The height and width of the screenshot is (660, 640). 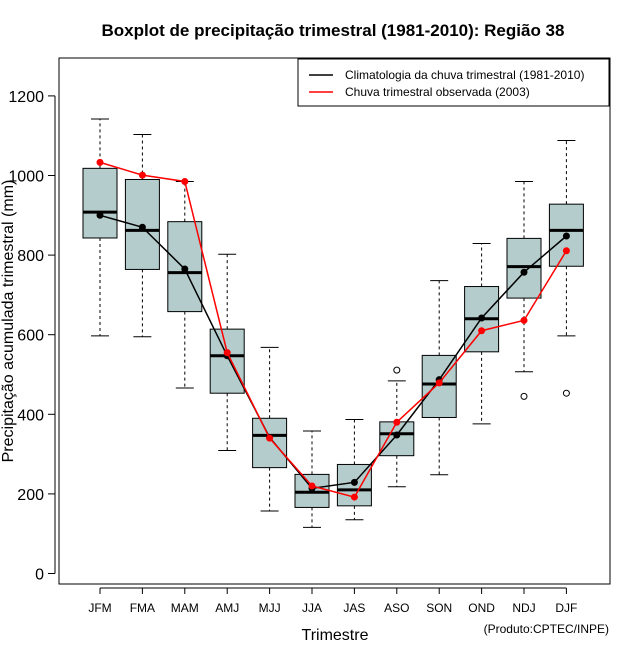 I want to click on box-SON, so click(x=439, y=378).